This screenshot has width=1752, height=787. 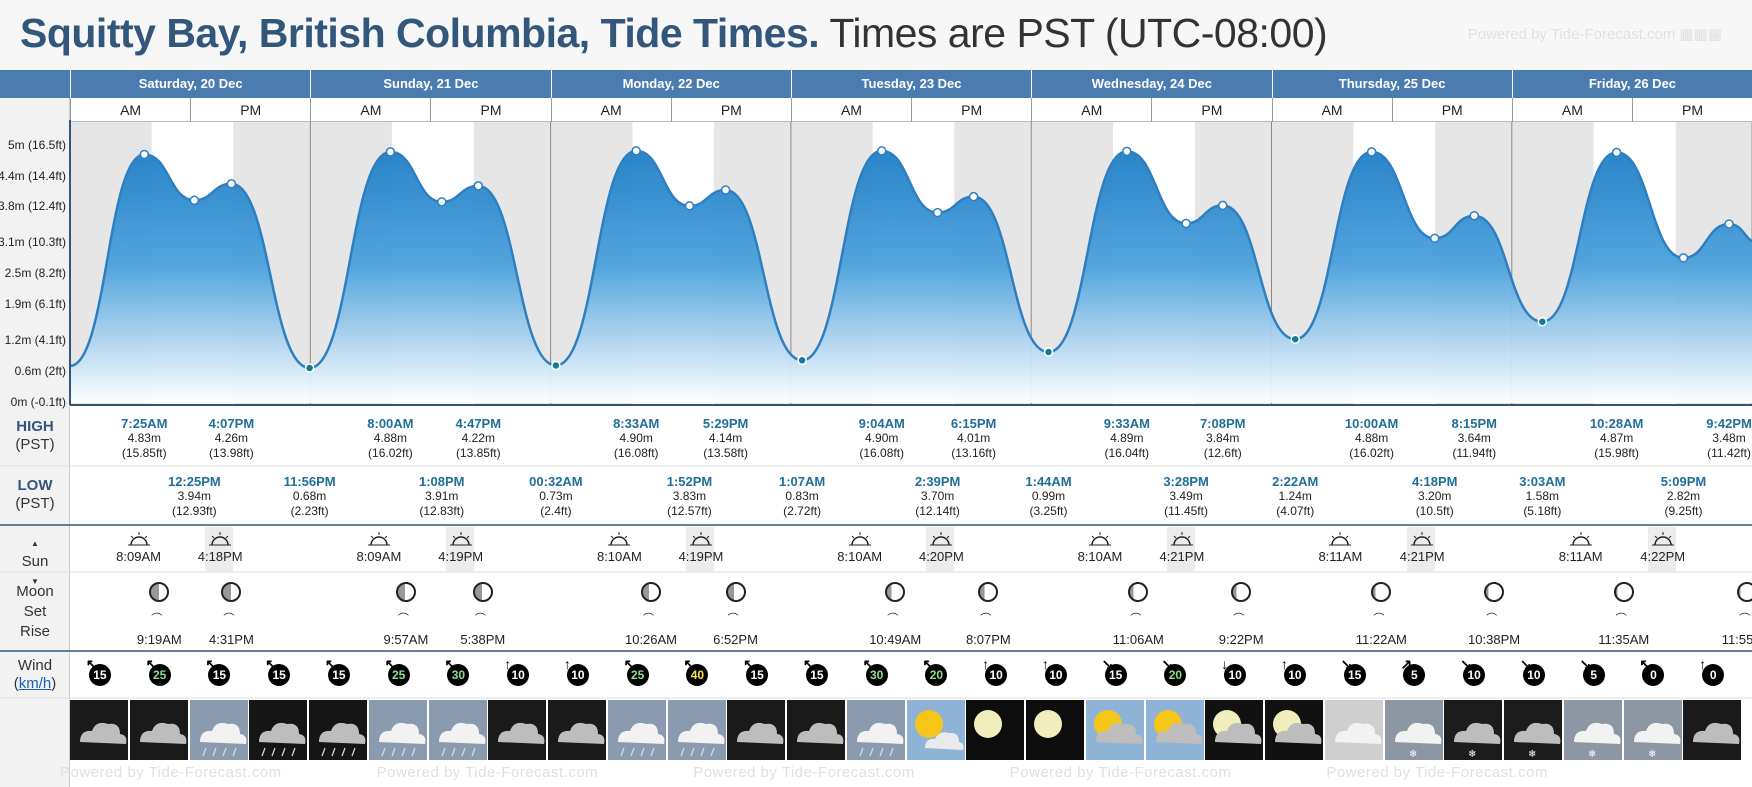 I want to click on weather-sun-cloud-day-icon, so click(x=1174, y=730).